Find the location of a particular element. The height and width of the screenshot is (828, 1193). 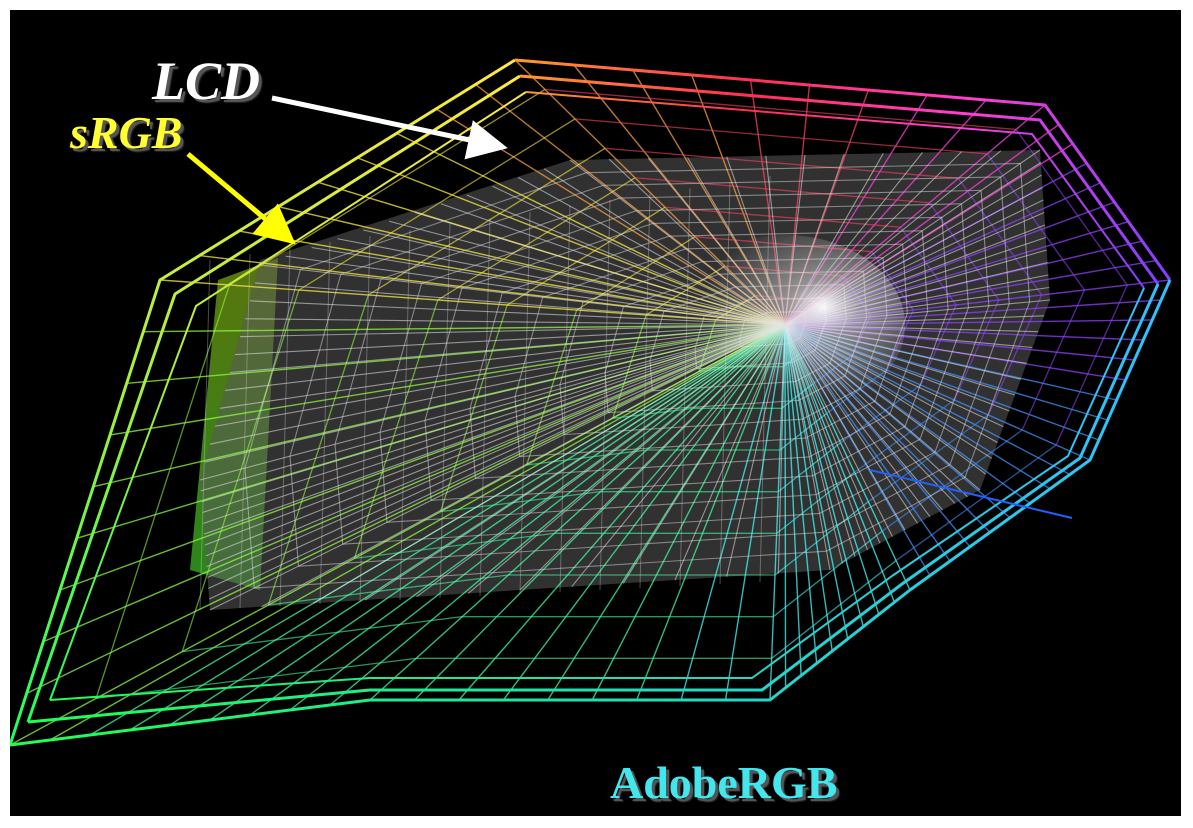

srgb-arrow is located at coordinates (241, 198).